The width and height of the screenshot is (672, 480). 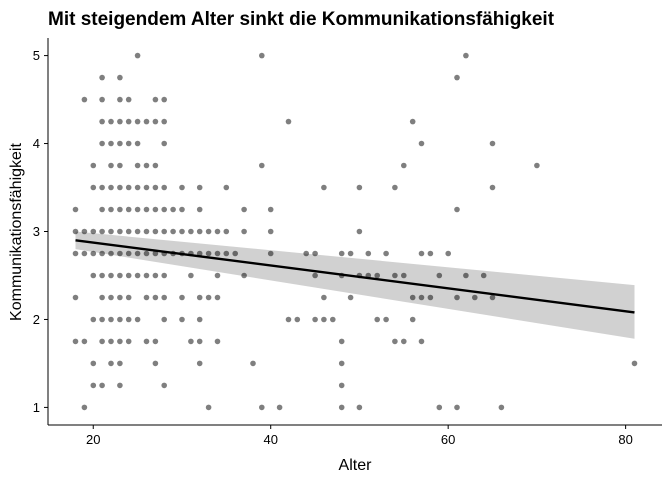 I want to click on y-tick-label: 4, so click(x=36, y=143).